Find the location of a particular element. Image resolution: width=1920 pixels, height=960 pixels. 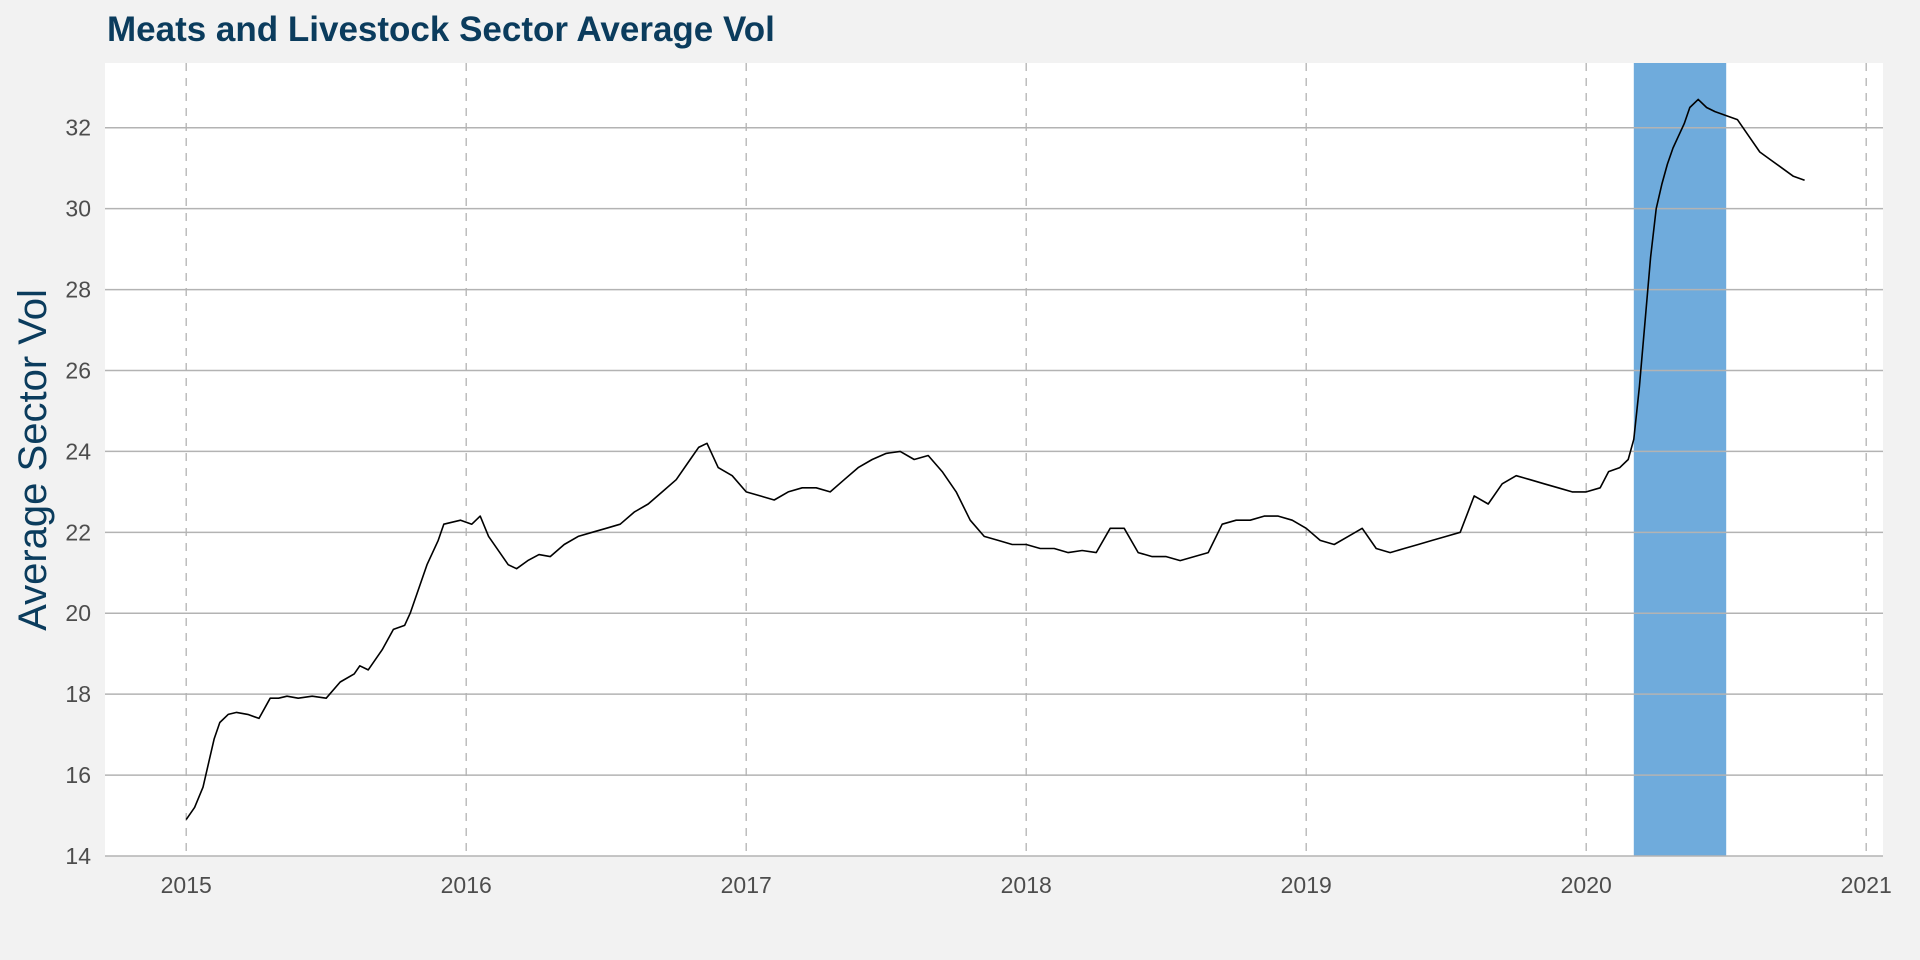

y-tick-label: 18 is located at coordinates (78, 694).